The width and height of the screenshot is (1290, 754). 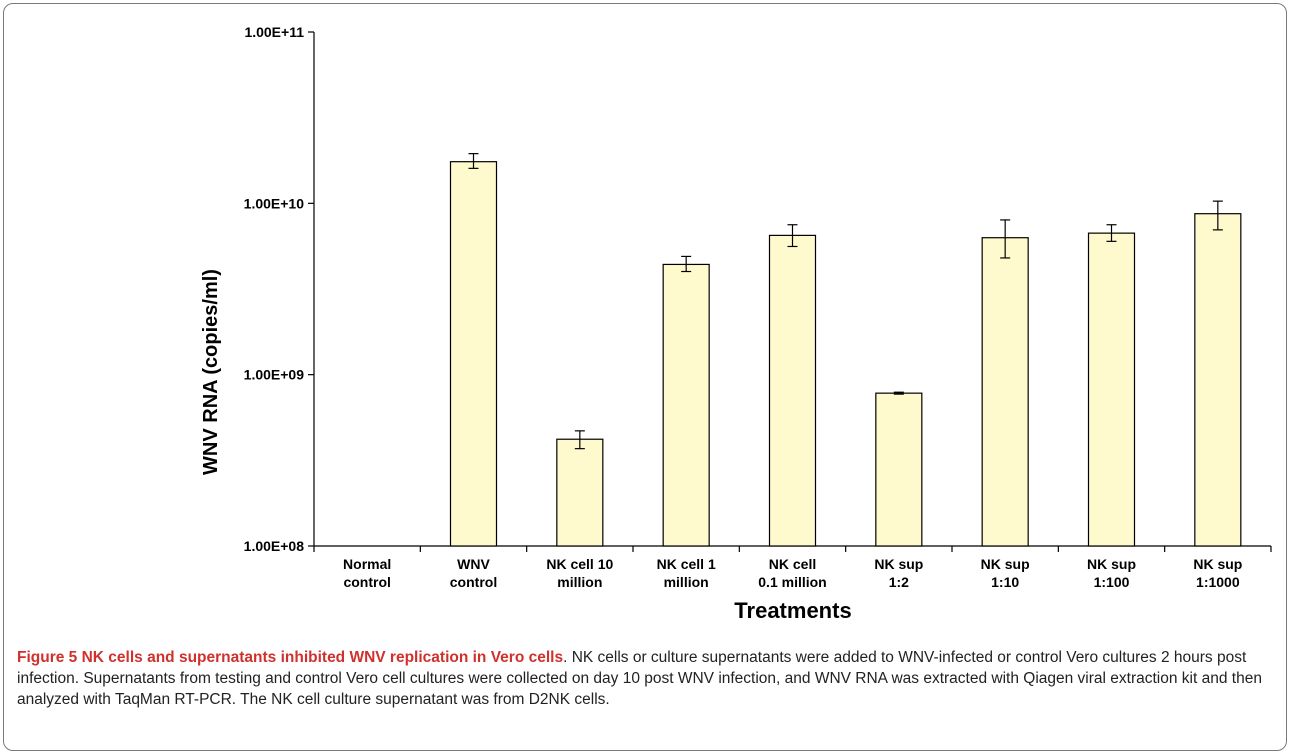 What do you see at coordinates (274, 375) in the screenshot?
I see `y-tick-label: 1.00E+09` at bounding box center [274, 375].